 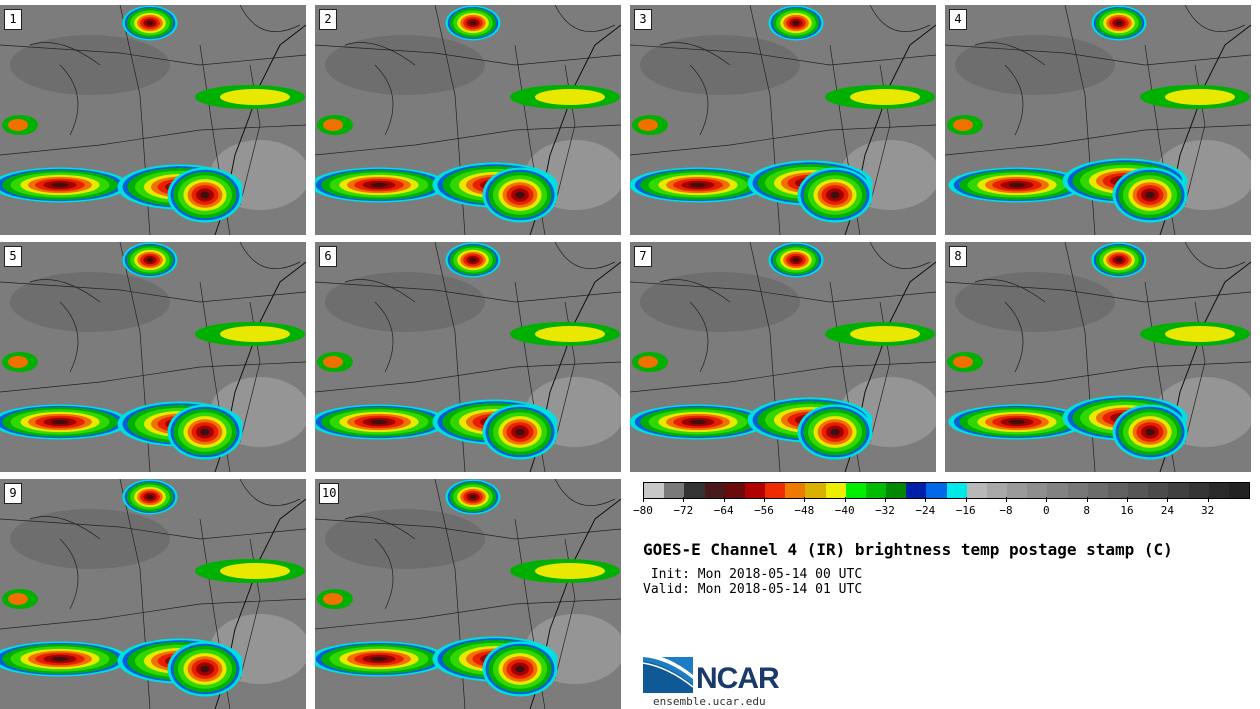 I want to click on panel-number: 2, so click(x=328, y=19).